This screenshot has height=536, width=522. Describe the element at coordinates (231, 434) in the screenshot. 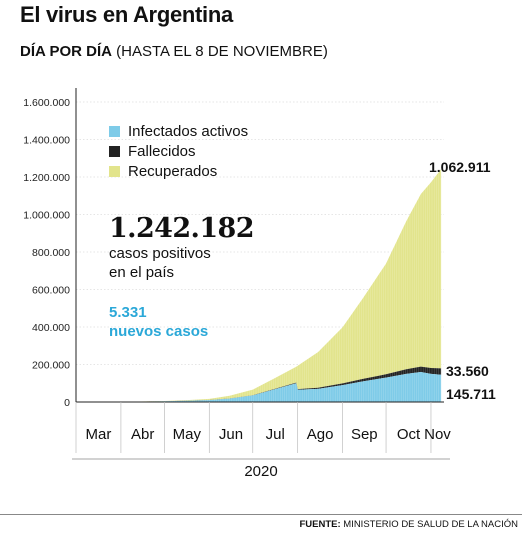

I see `month-label: Jun` at that location.